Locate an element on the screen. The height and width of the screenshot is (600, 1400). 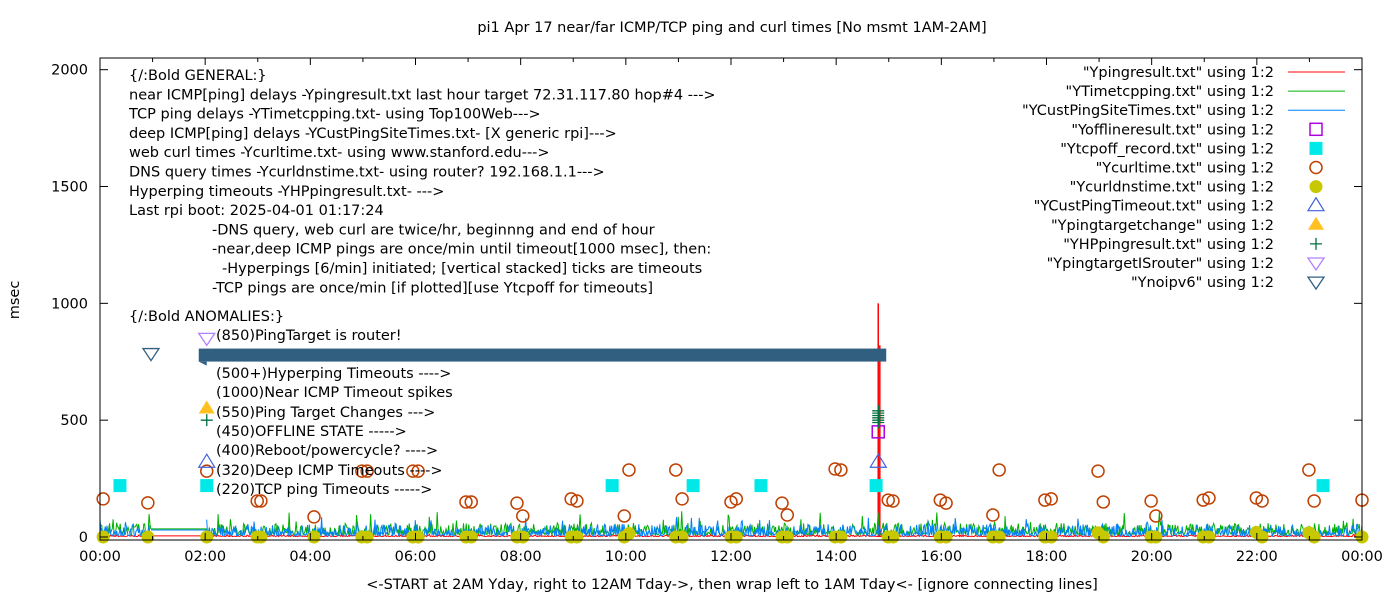
legend-entry-label: "Ypingtargetchange" using 1:2 is located at coordinates (1162, 226).